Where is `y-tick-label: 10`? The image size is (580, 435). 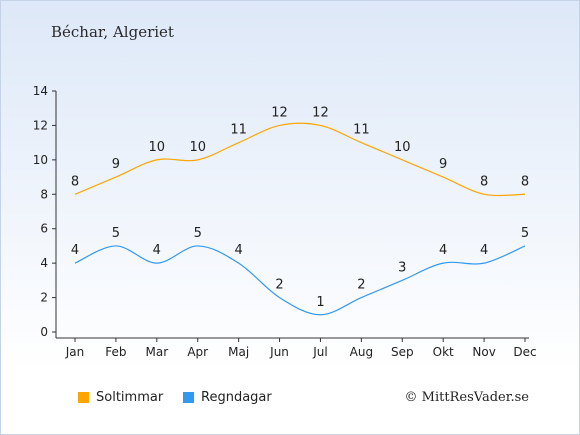
y-tick-label: 10 is located at coordinates (40, 160).